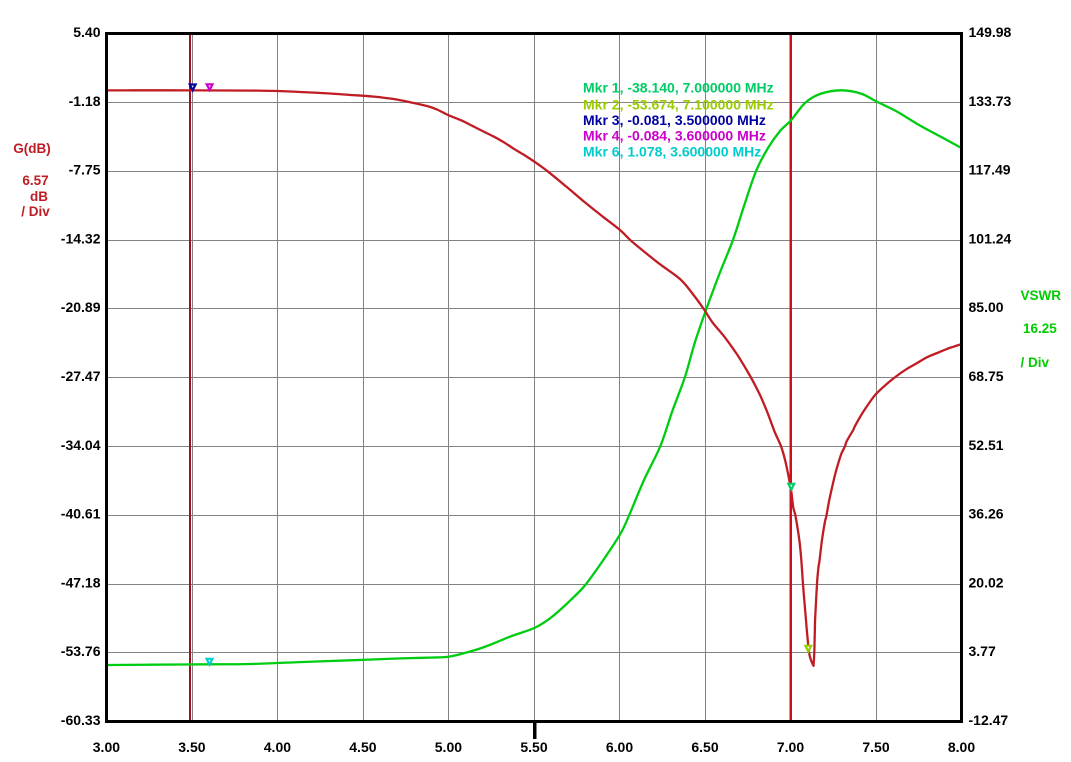 Image resolution: width=1071 pixels, height=762 pixels. Describe the element at coordinates (875, 747) in the screenshot. I see `svg-text: 7.50` at that location.